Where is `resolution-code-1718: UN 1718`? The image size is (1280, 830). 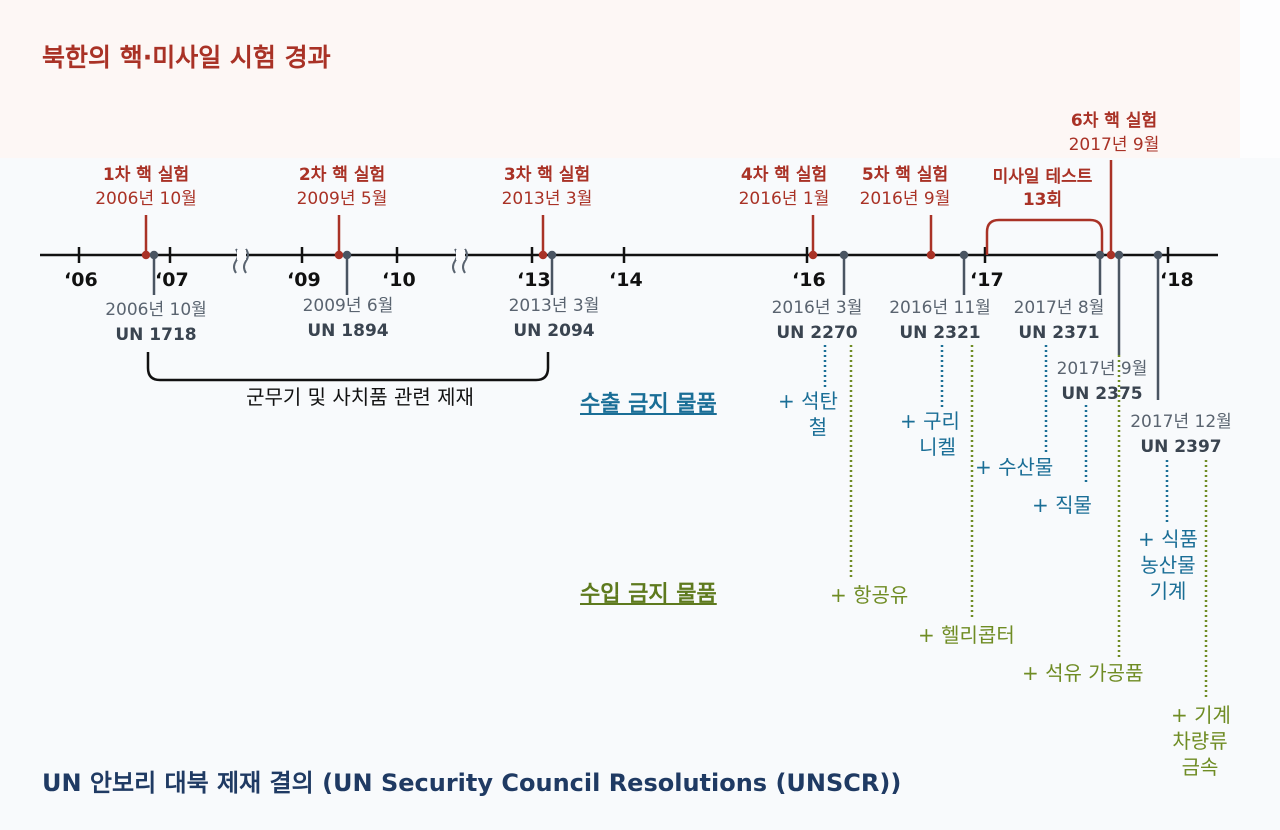
resolution-code-1718: UN 1718 is located at coordinates (156, 335).